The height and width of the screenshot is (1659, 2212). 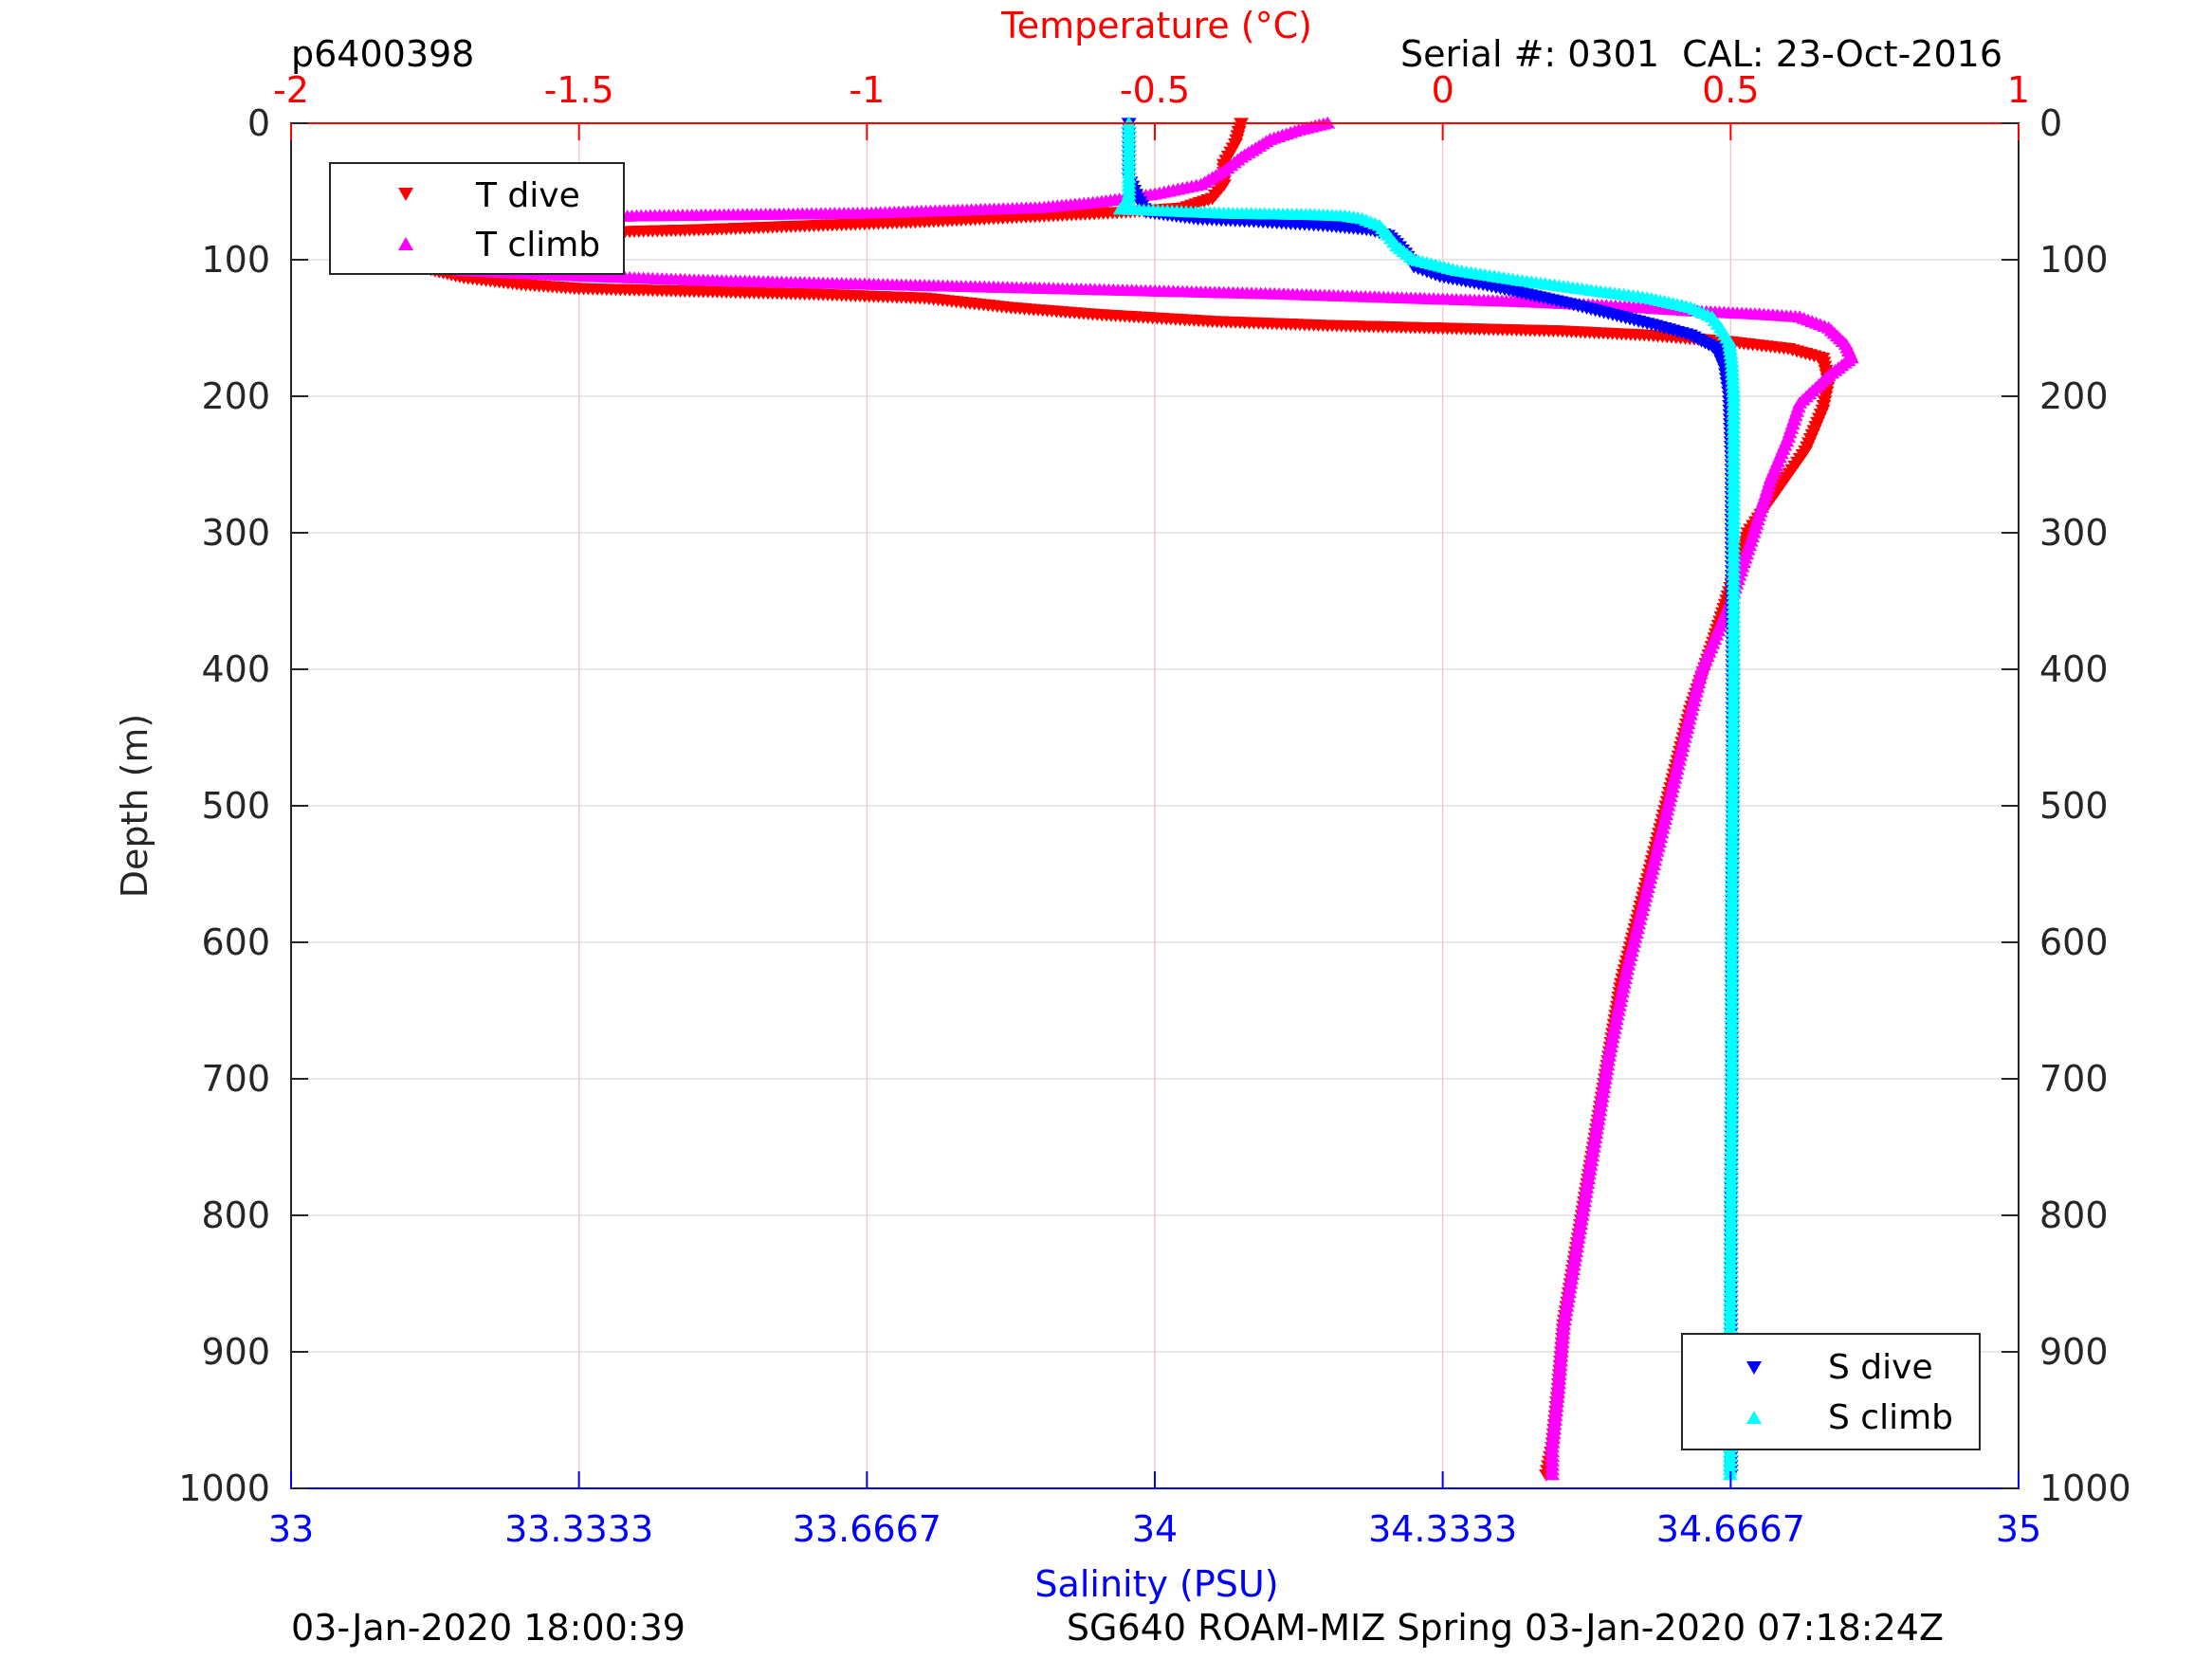 I want to click on footer-timestamp: 03-Jan-2020 18:00:39, so click(x=488, y=1628).